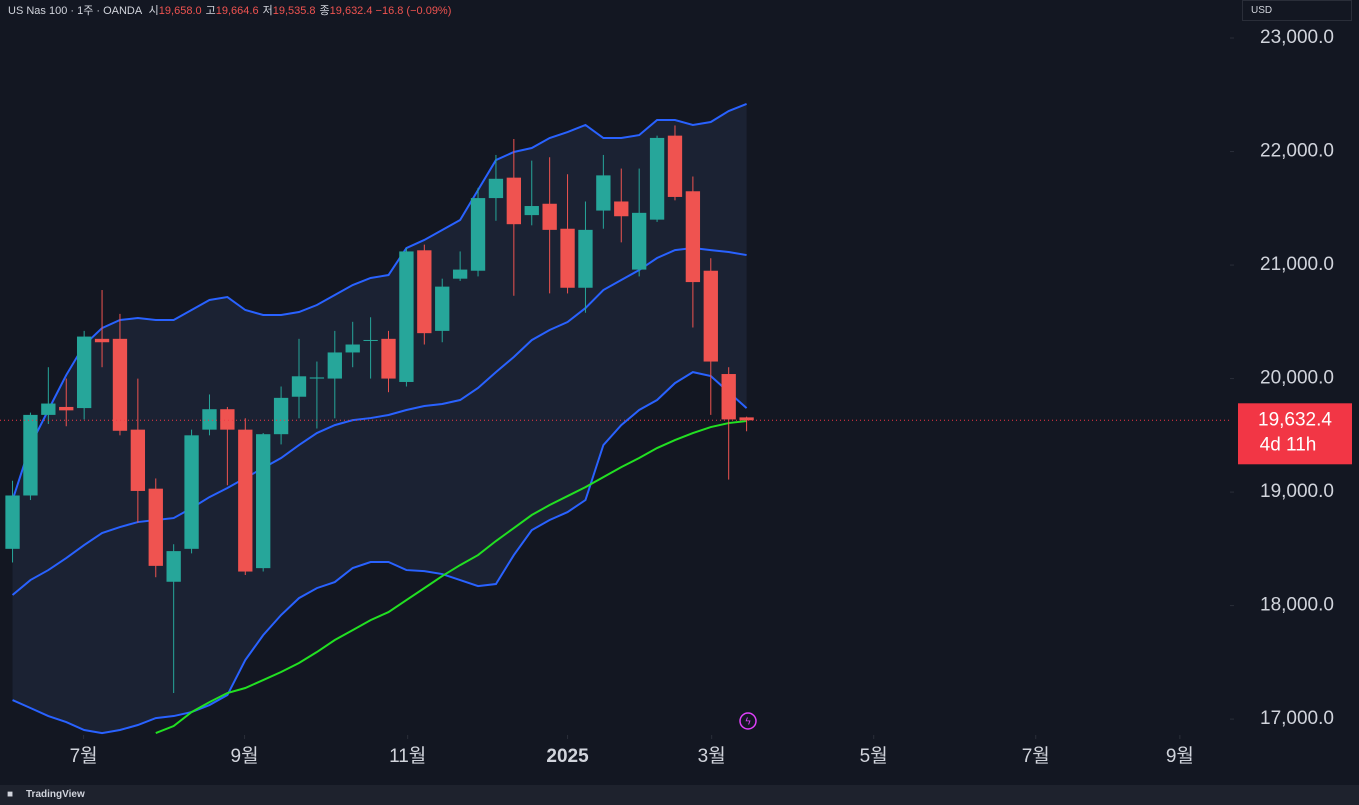  Describe the element at coordinates (1297, 378) in the screenshot. I see `y-tick-label: 20,000.0` at that location.